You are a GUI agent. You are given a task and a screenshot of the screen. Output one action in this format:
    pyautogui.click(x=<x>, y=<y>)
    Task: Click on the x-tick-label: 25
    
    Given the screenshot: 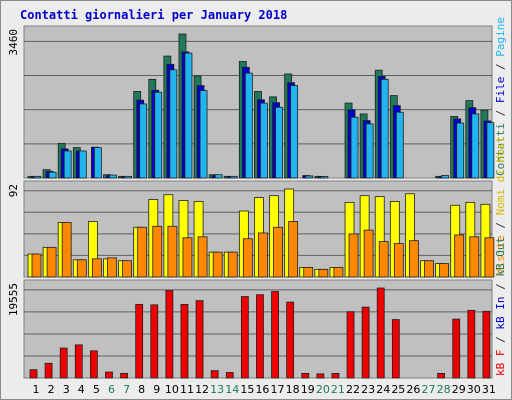 What is the action you would take?
    pyautogui.click(x=398, y=389)
    